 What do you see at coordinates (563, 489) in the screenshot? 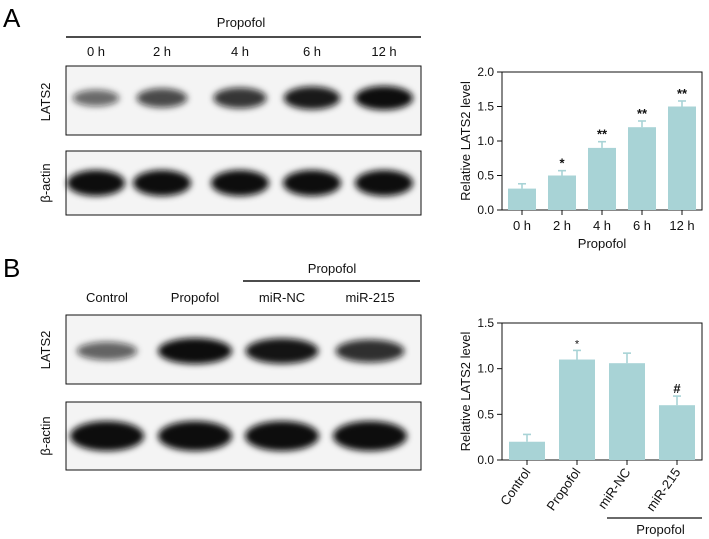
I see `x-tick-label: Propofol` at bounding box center [563, 489].